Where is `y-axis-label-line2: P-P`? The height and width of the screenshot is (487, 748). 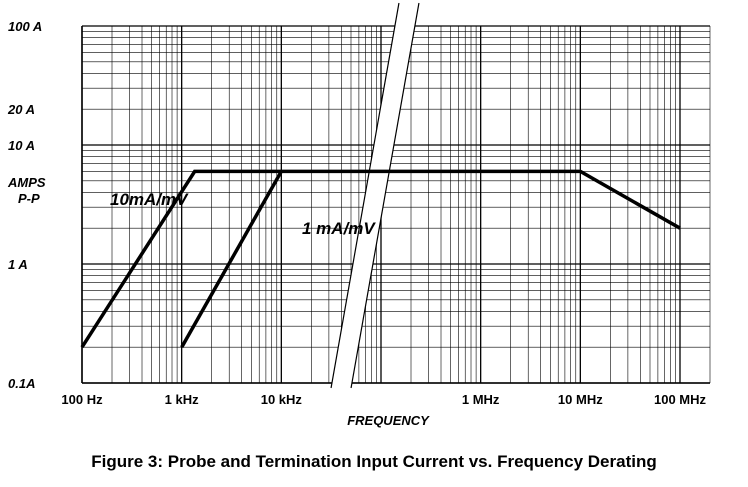 y-axis-label-line2: P-P is located at coordinates (29, 198).